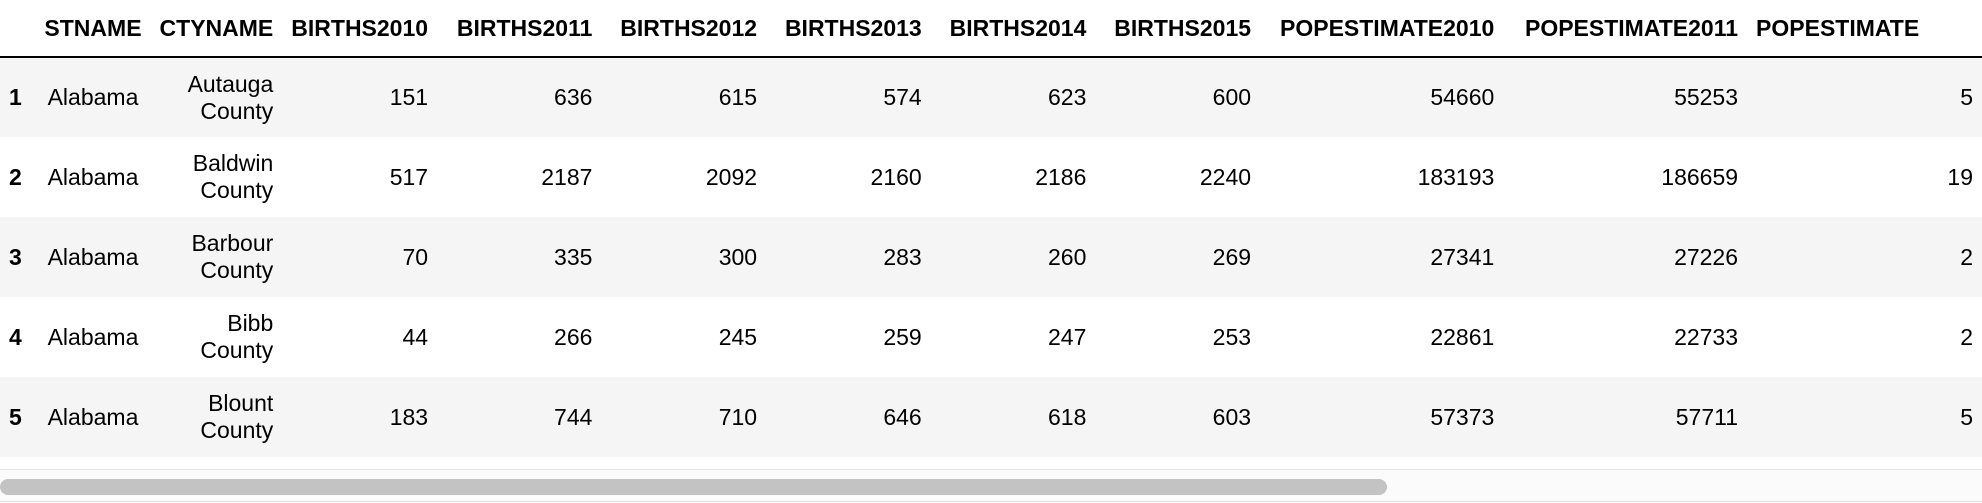  I want to click on row-index: 5, so click(15, 416).